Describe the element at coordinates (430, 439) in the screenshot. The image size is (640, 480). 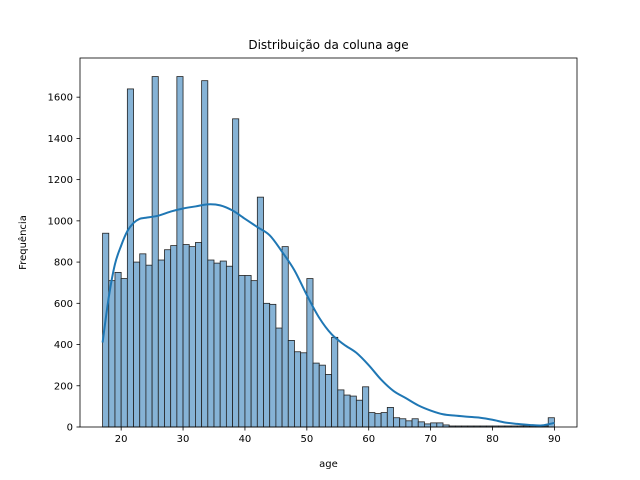
I see `x-tick-label: 70` at that location.